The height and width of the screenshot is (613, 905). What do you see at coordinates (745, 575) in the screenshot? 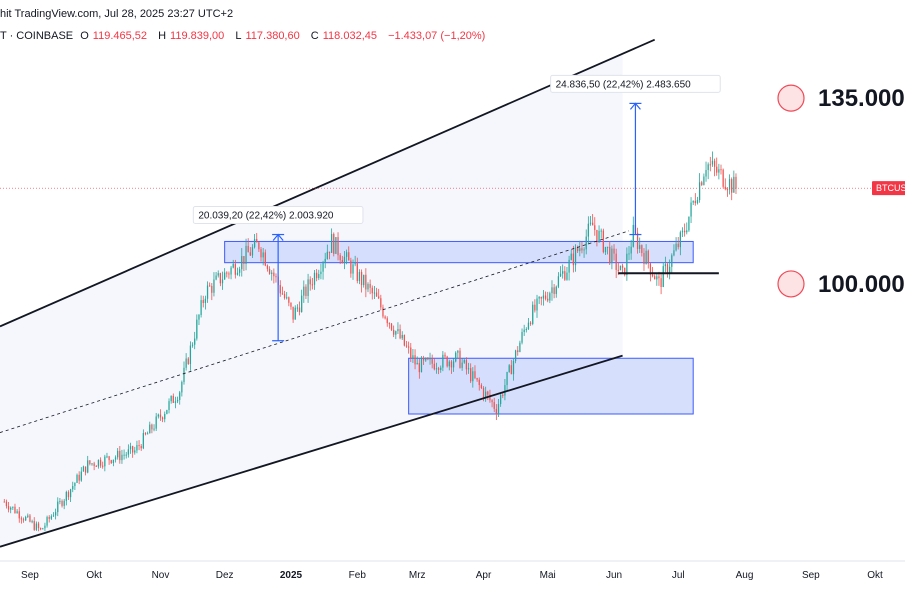
I see `x-tick-label-12: Aug` at bounding box center [745, 575].